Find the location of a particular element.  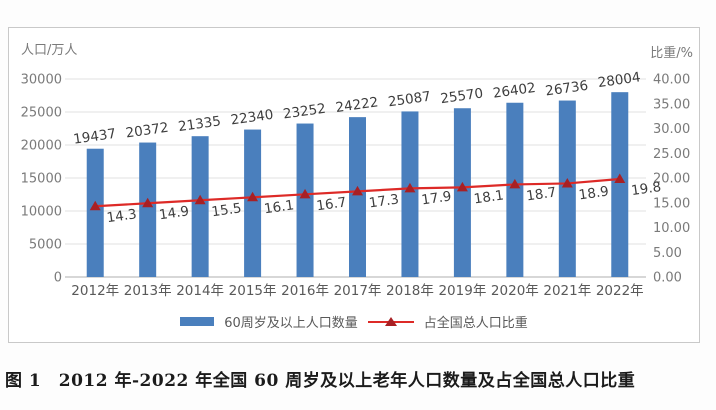

left-axis-tick: 10000 is located at coordinates (41, 212).